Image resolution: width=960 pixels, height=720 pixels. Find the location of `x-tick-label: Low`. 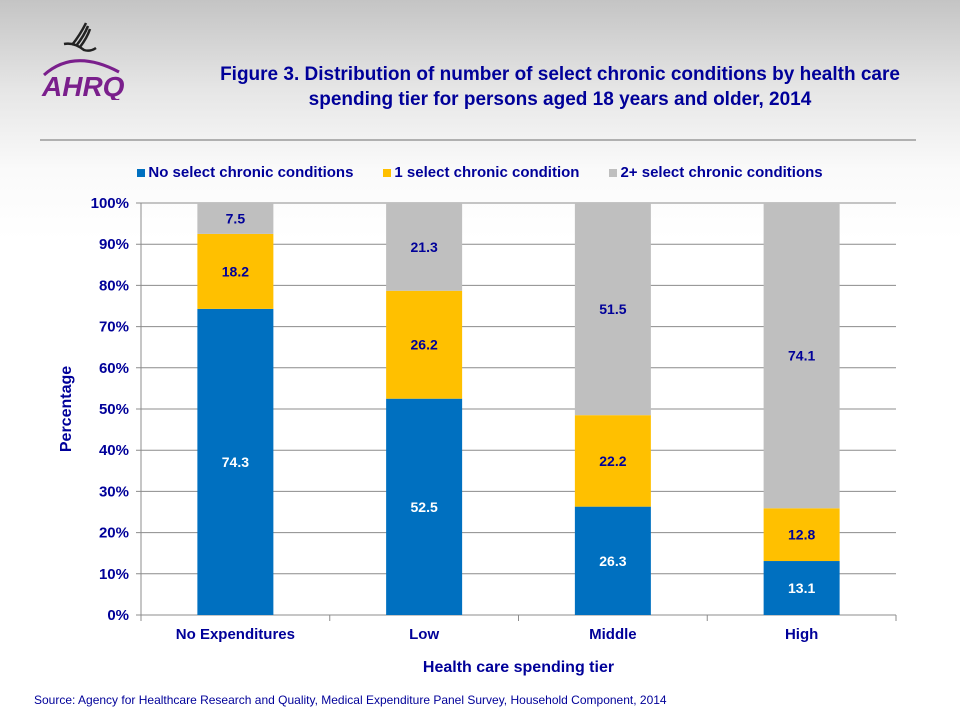

x-tick-label: Low is located at coordinates (424, 634).